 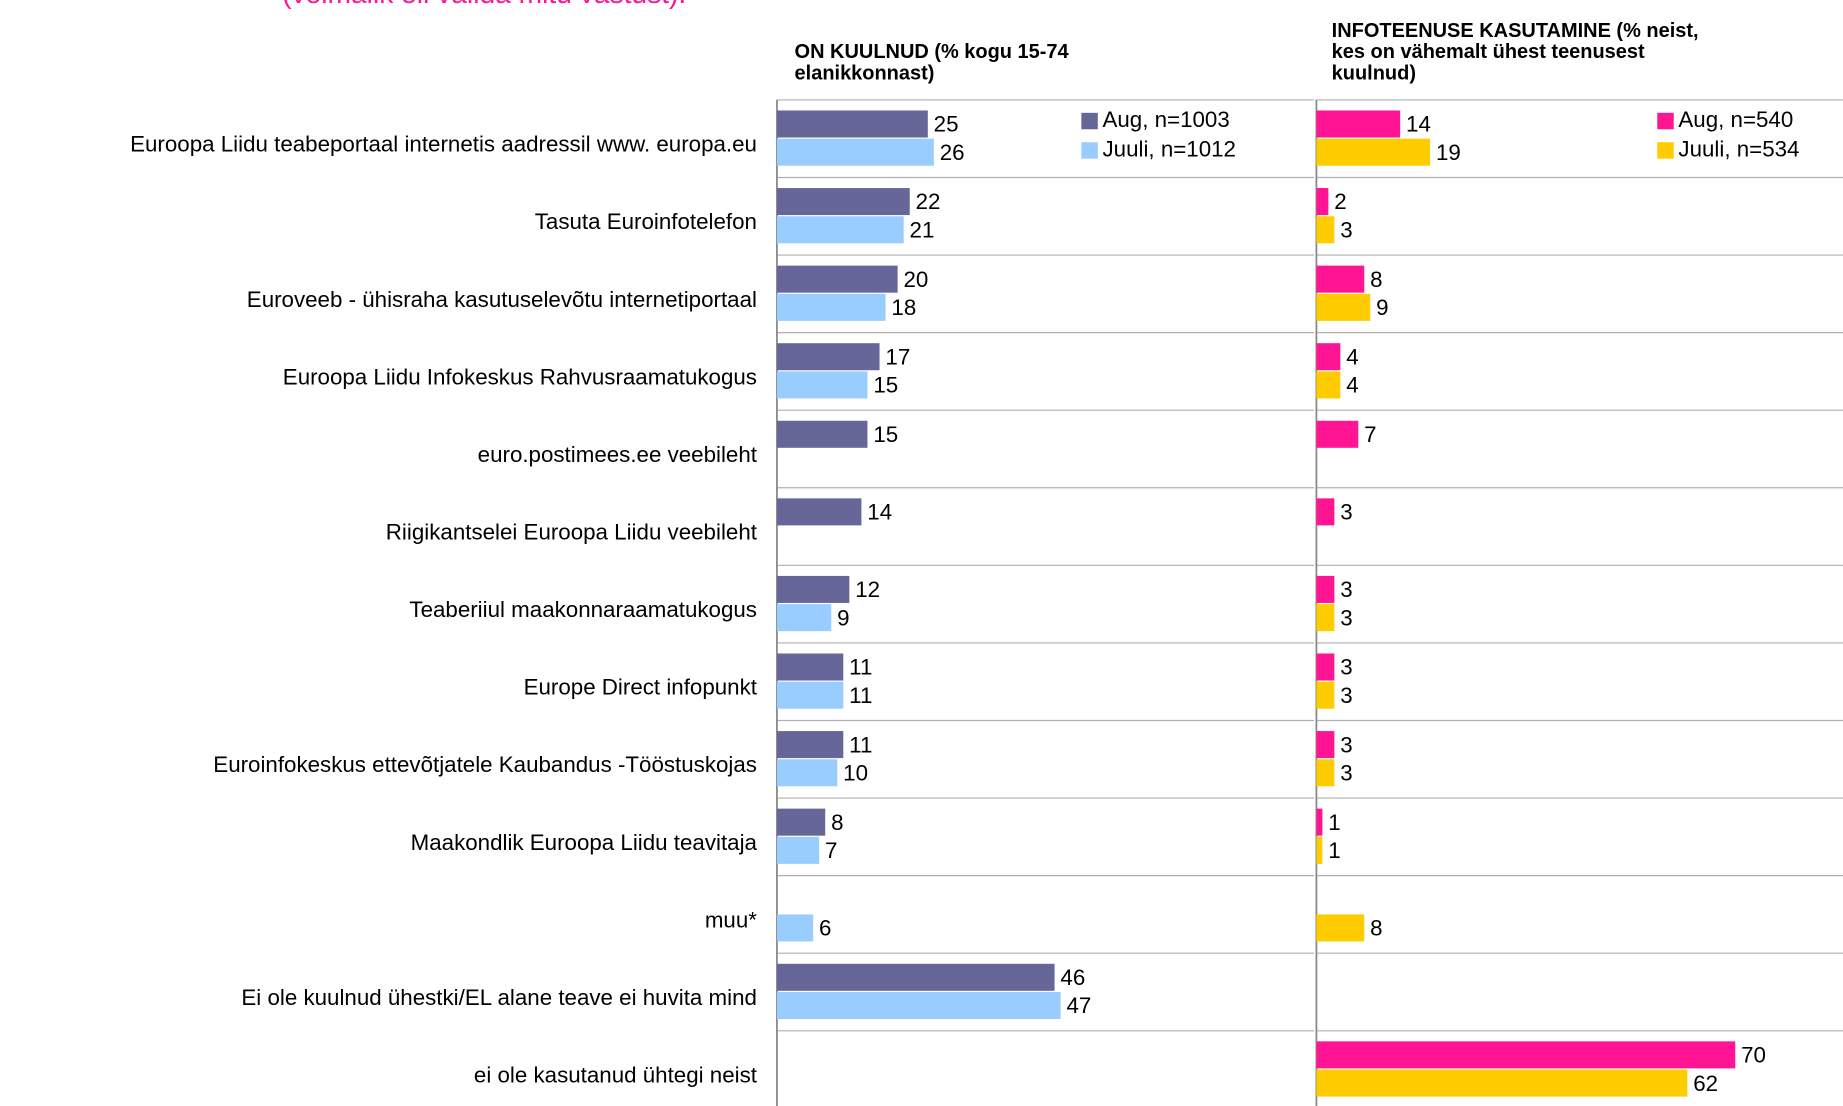 What do you see at coordinates (932, 52) in the screenshot?
I see `panel-title: ON KUULNUD (% kogu 15-74` at bounding box center [932, 52].